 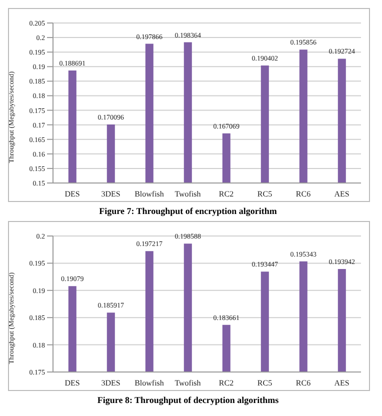 What do you see at coordinates (188, 211) in the screenshot?
I see `text: Figure 7: Throughput of encryption algorithm` at bounding box center [188, 211].